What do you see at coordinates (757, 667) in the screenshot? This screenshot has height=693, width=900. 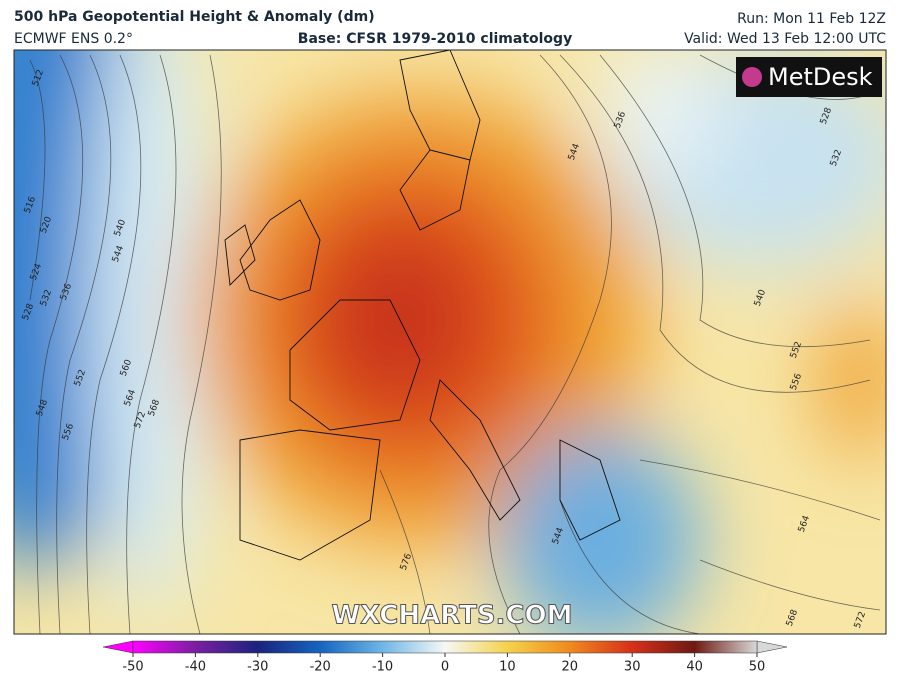 I see `colorbar-tick-label: 50` at bounding box center [757, 667].